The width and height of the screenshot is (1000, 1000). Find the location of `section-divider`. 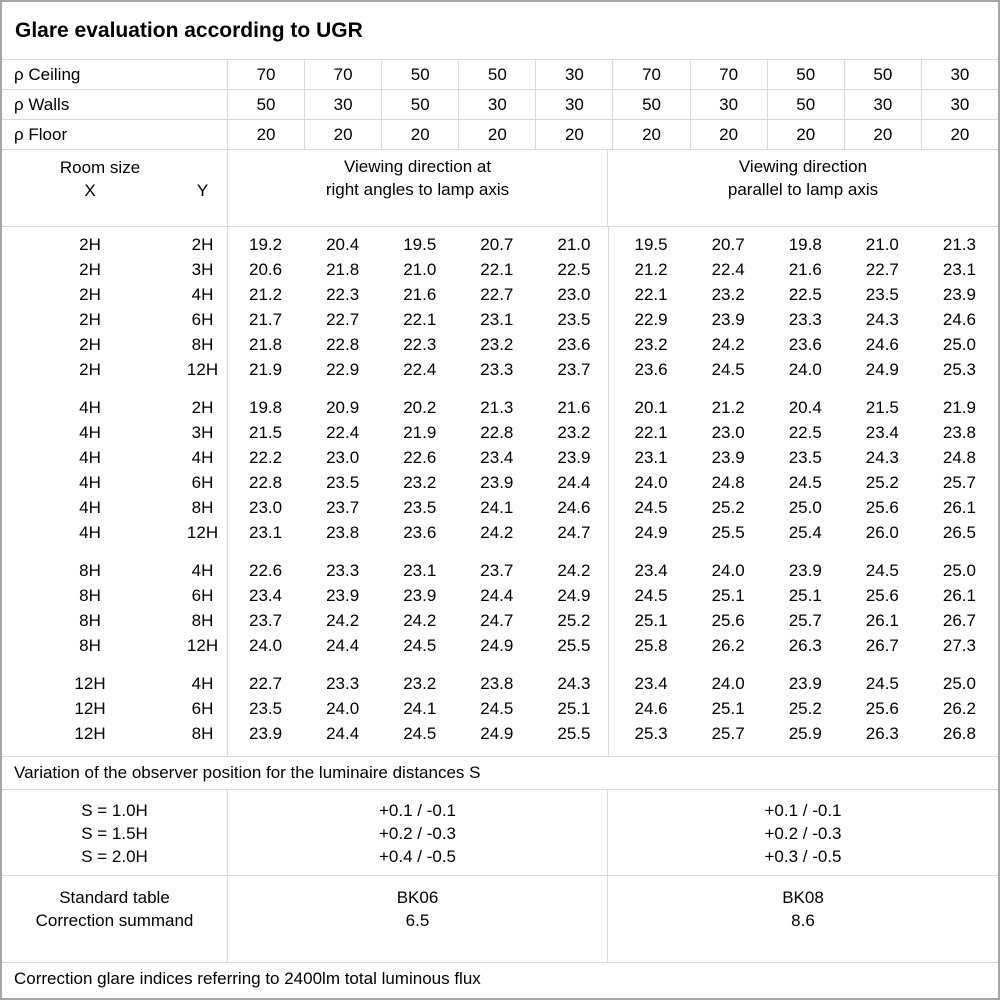

section-divider is located at coordinates (608, 491).